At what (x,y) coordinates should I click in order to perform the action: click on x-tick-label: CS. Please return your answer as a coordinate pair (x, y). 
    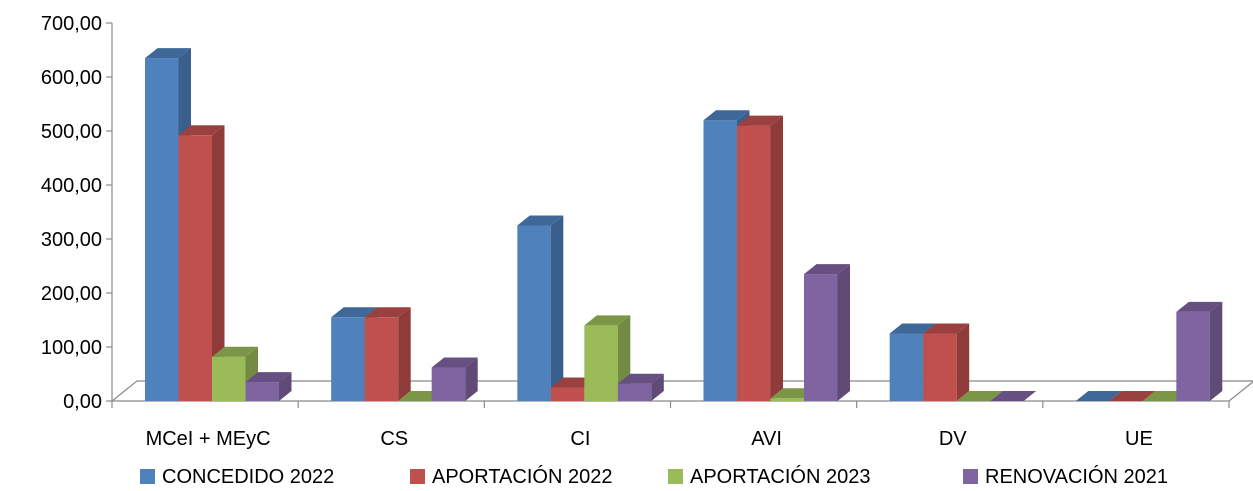
    Looking at the image, I should click on (394, 439).